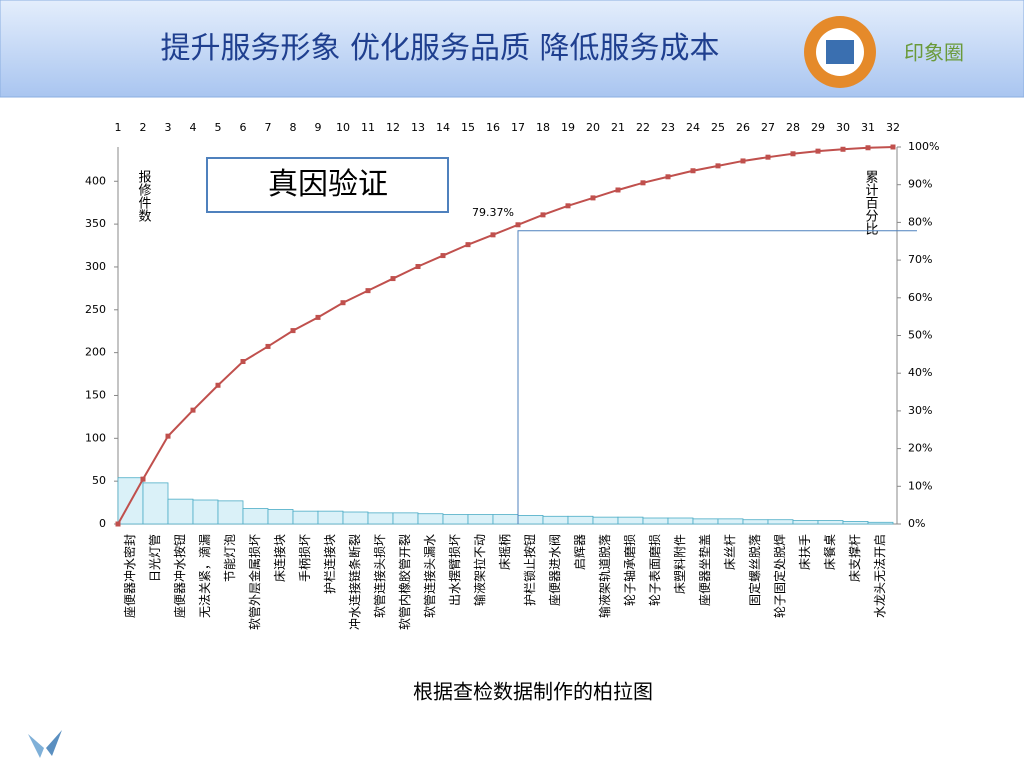 The image size is (1024, 772). What do you see at coordinates (743, 127) in the screenshot?
I see `x-top-label: 26` at bounding box center [743, 127].